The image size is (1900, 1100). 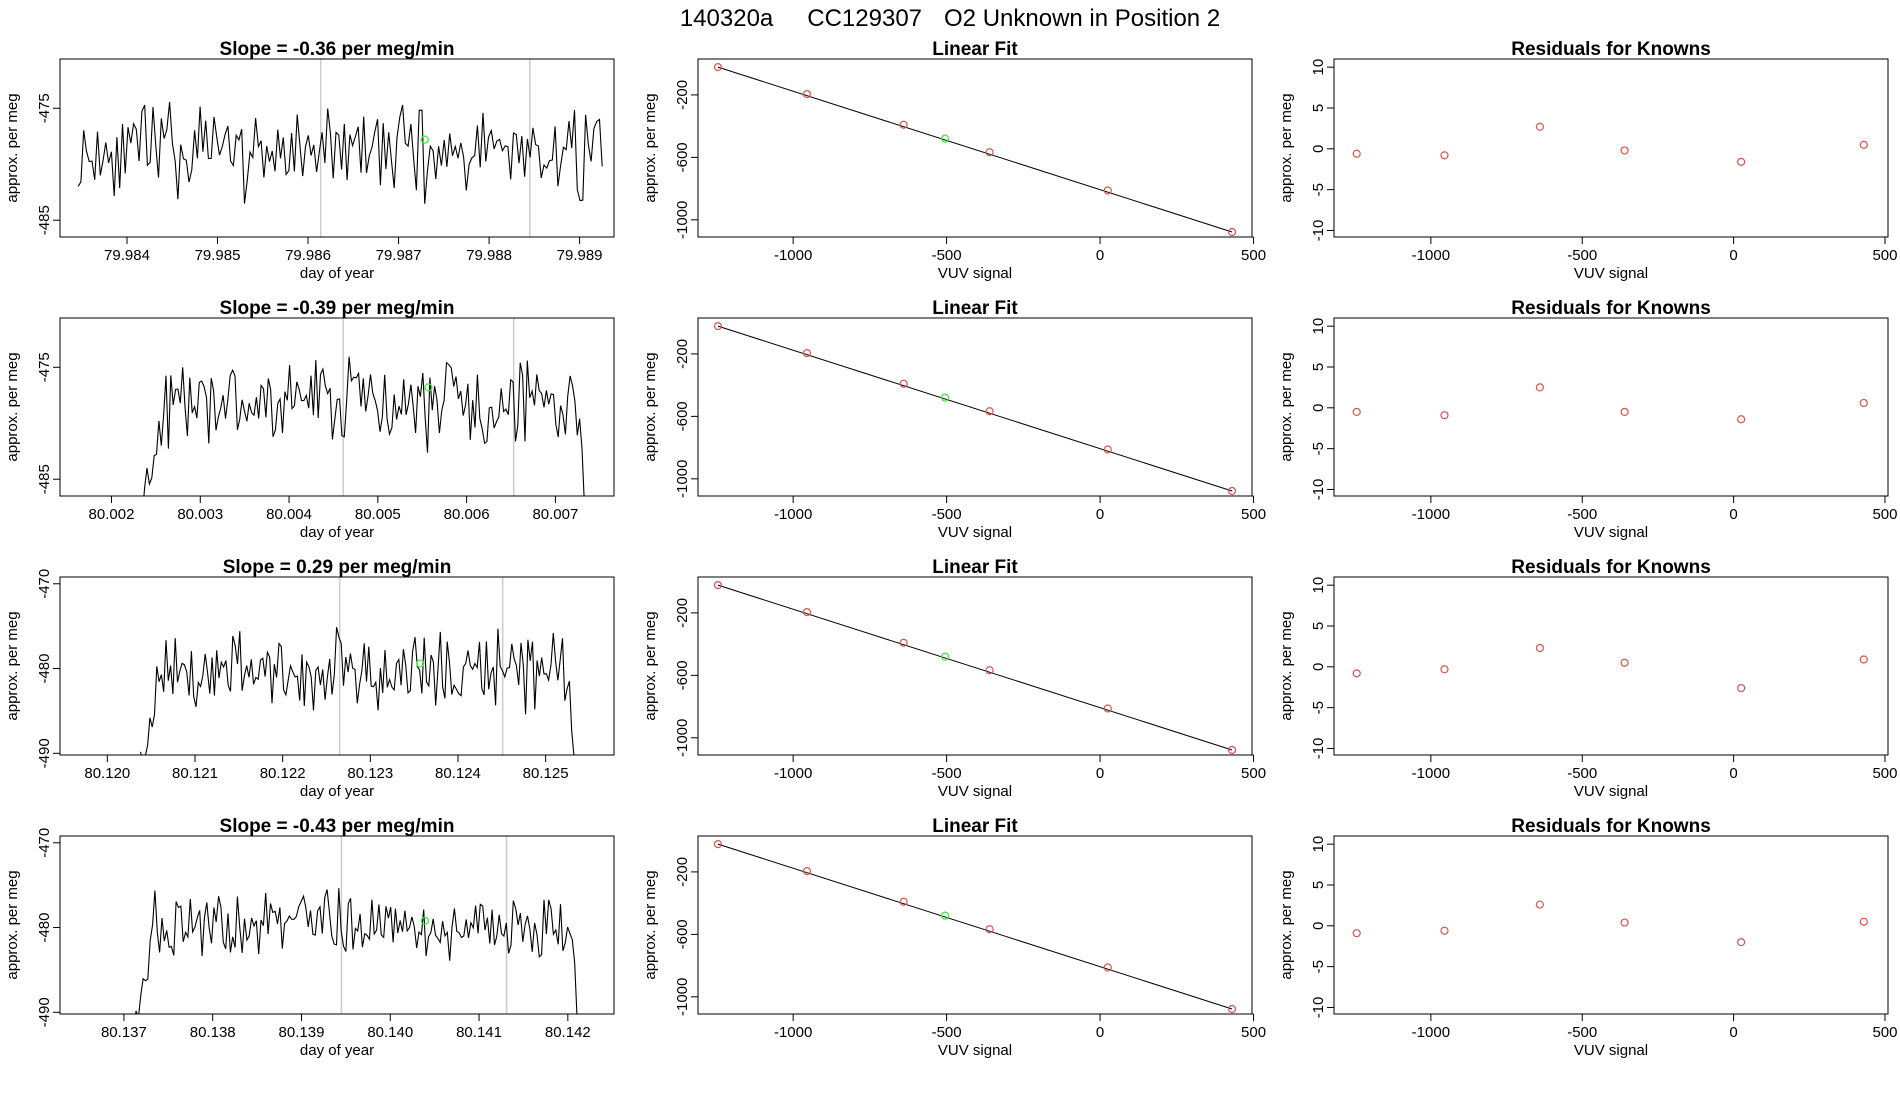 I want to click on x-tick-label: 80.003, so click(x=200, y=514).